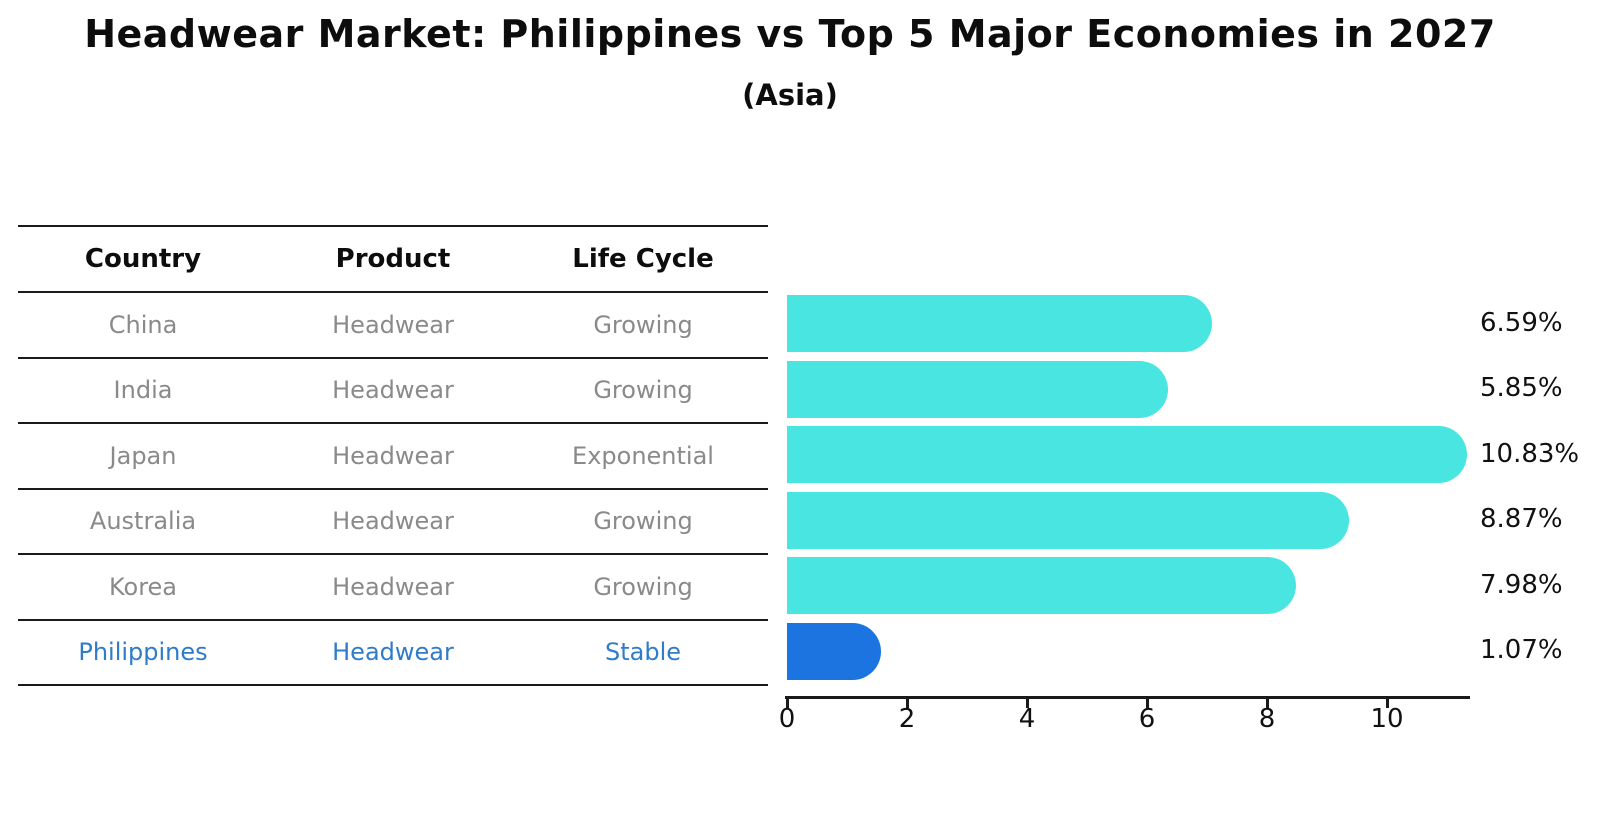 The height and width of the screenshot is (823, 1604). I want to click on table-header-lifecycle: Life Cycle, so click(643, 259).